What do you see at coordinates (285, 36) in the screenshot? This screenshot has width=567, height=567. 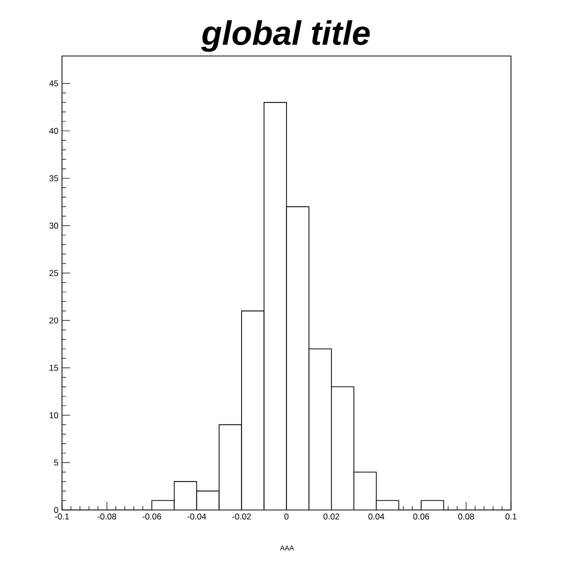 I see `chart-title: global title` at bounding box center [285, 36].